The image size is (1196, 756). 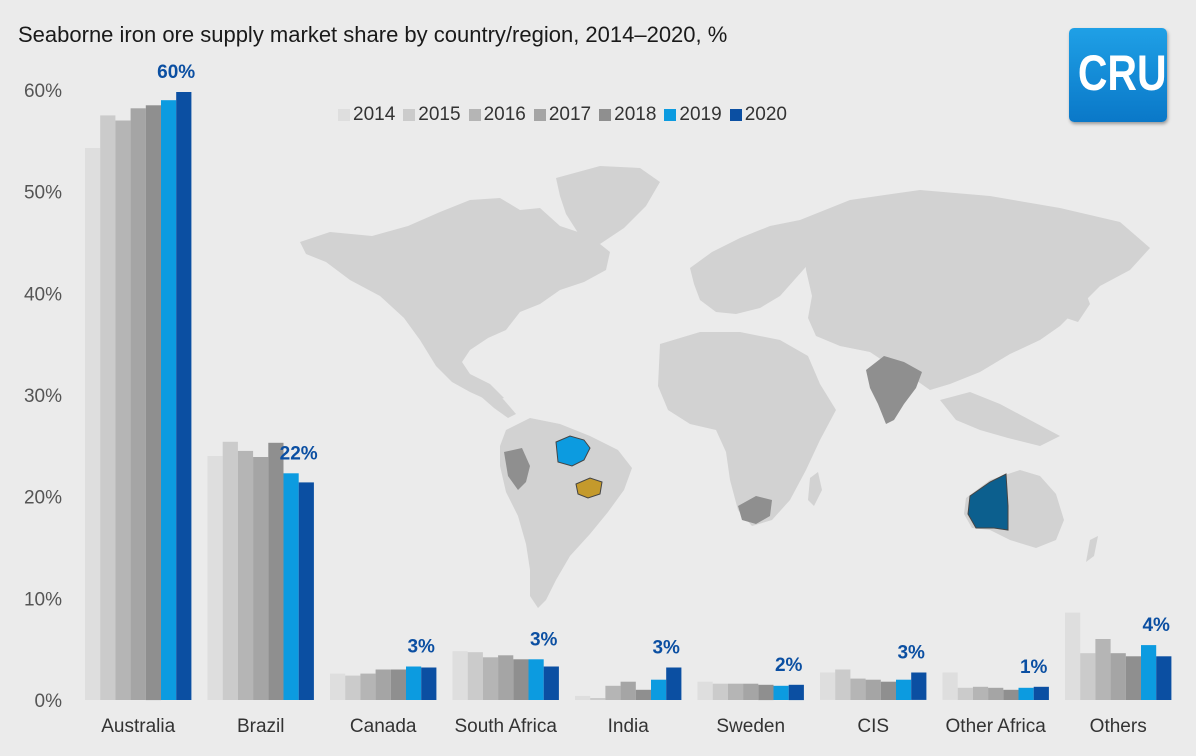 What do you see at coordinates (1000, 419) in the screenshot?
I see `map-southeast-asia` at bounding box center [1000, 419].